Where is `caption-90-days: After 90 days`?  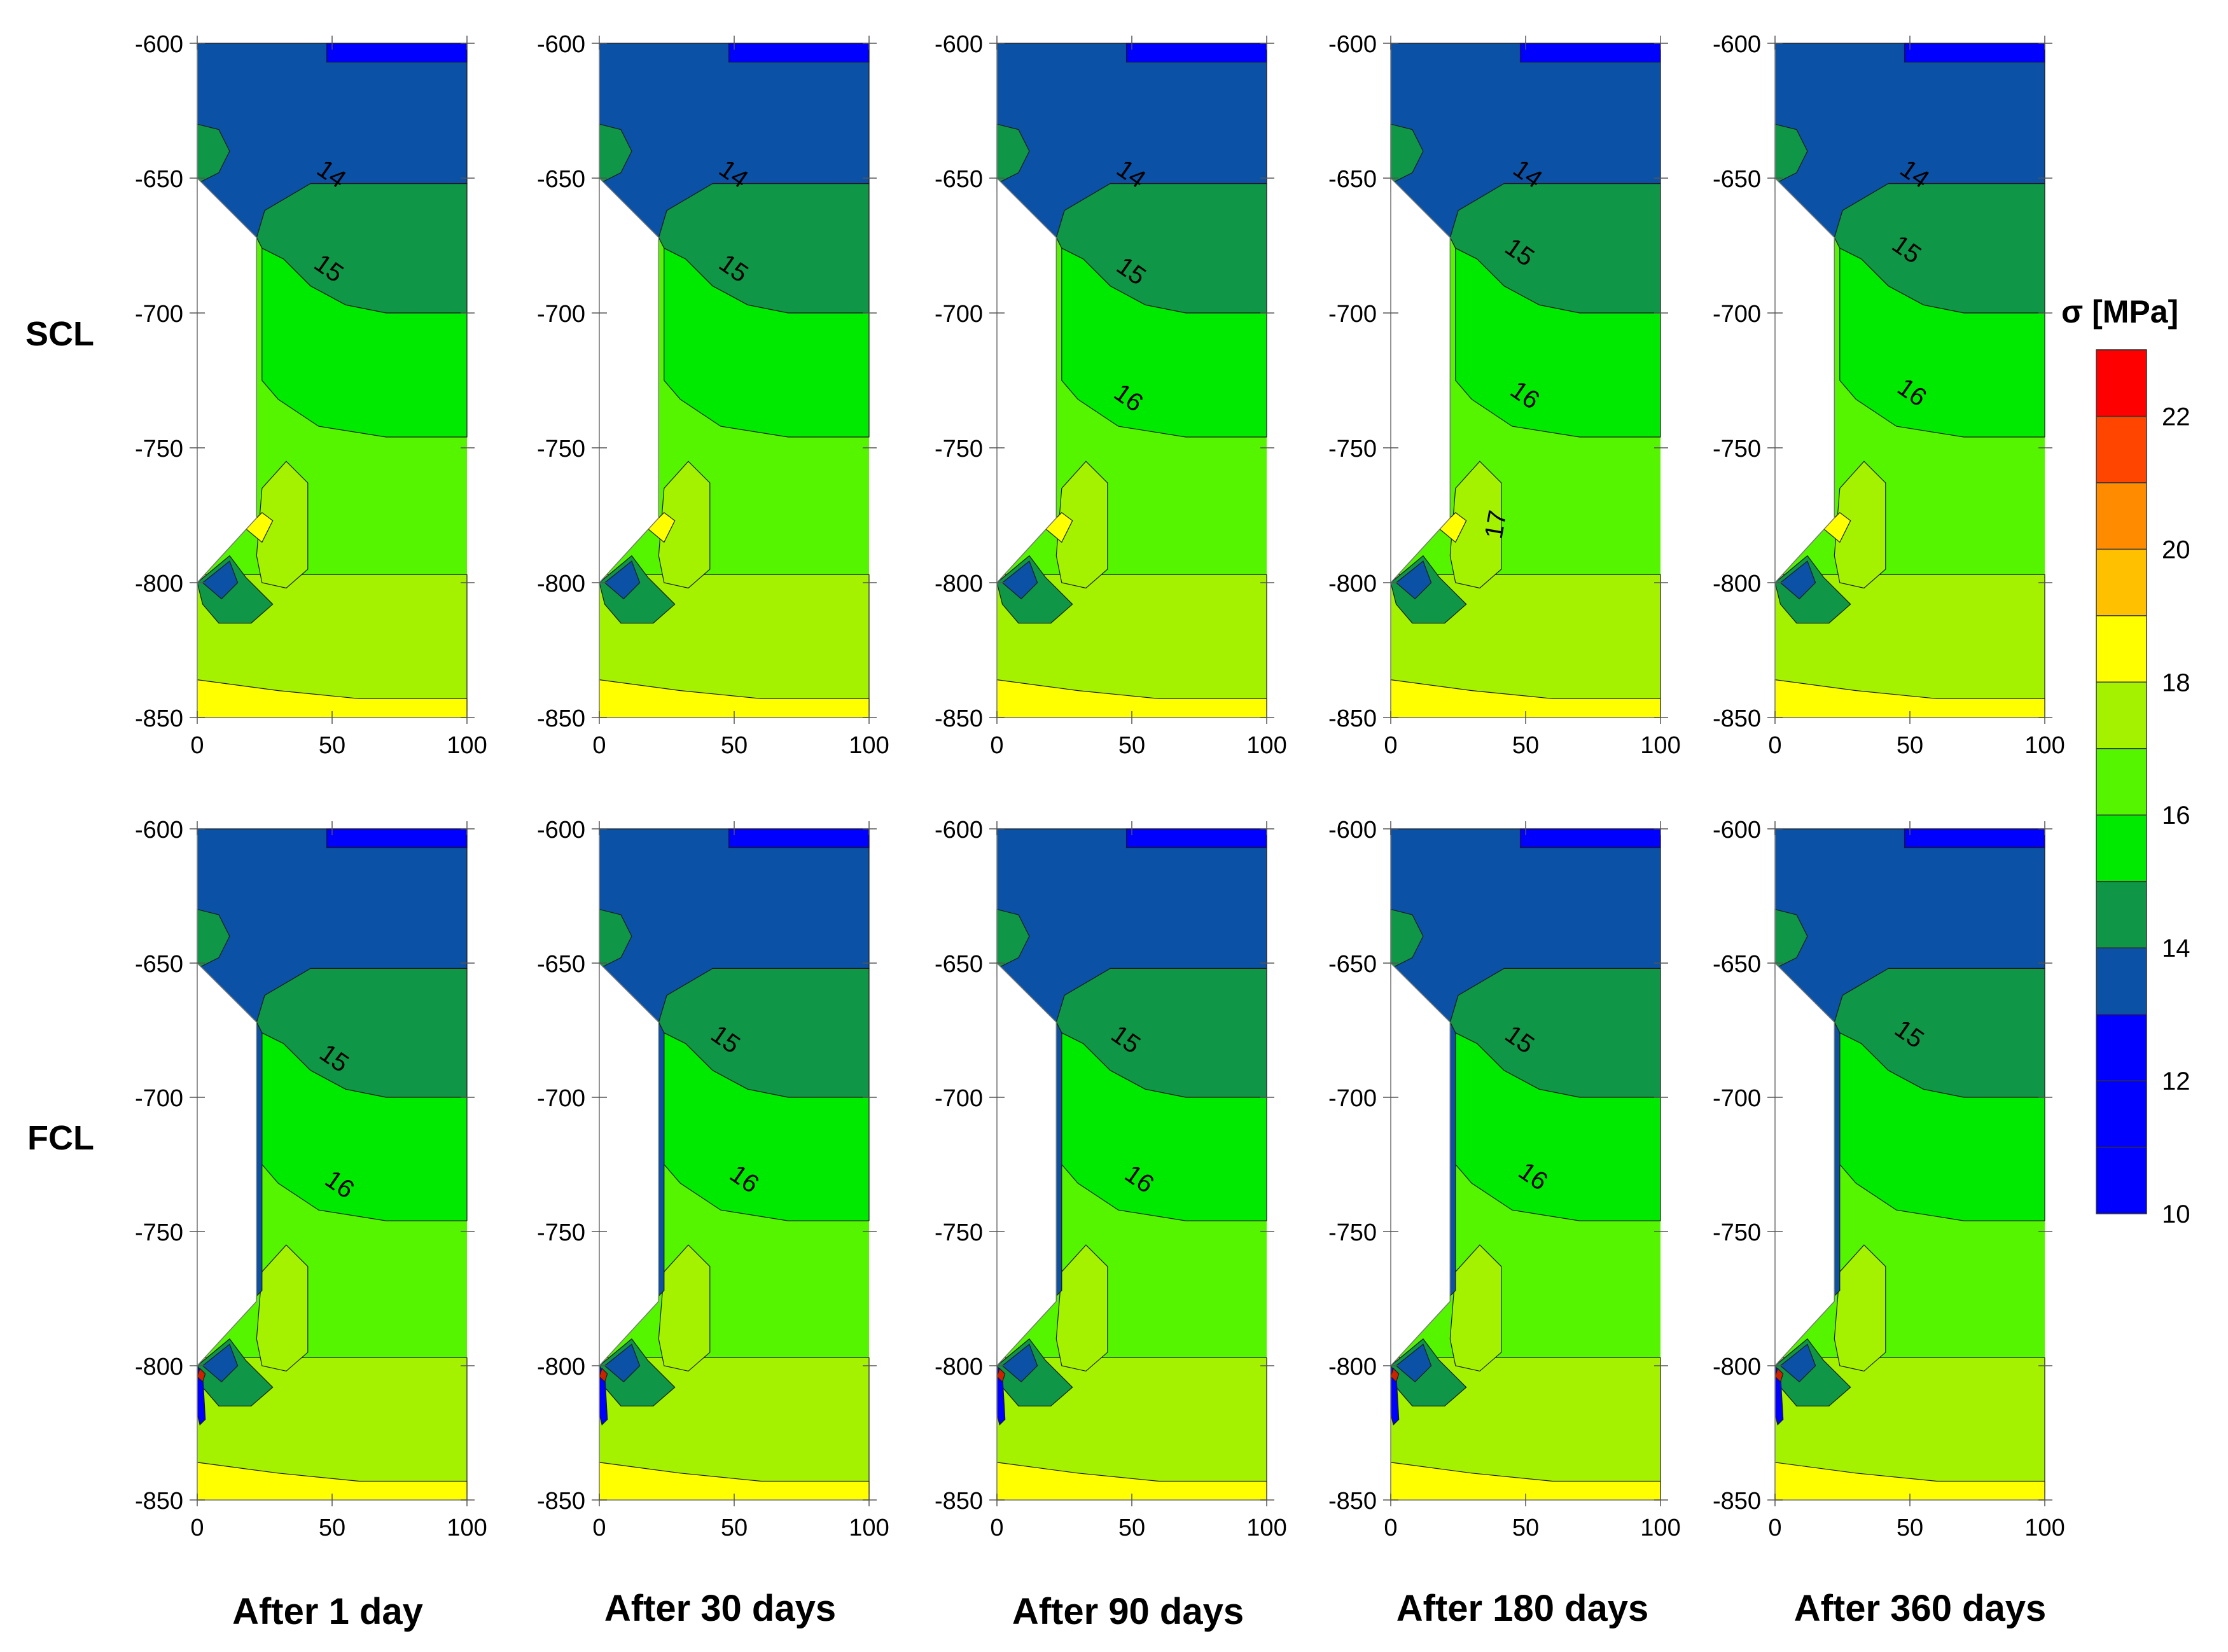 caption-90-days: After 90 days is located at coordinates (1128, 1611).